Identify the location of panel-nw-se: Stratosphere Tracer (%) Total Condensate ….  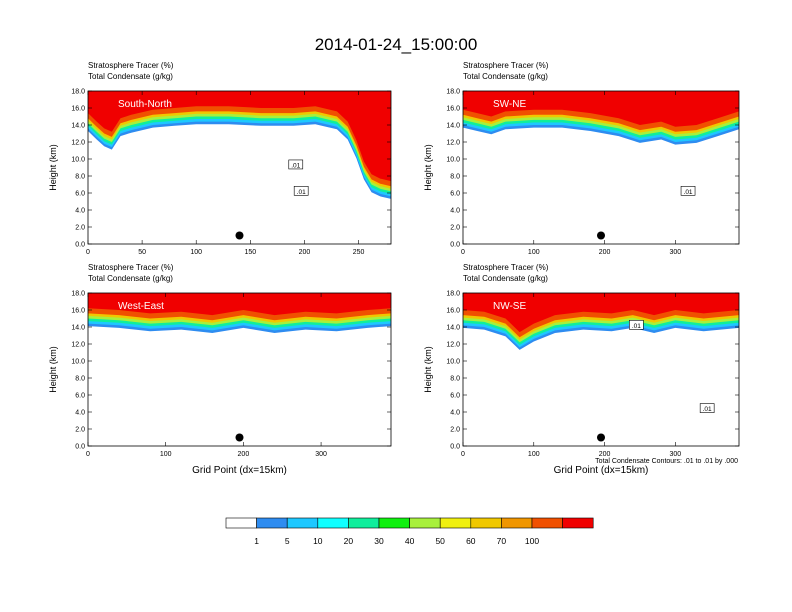
(581, 369).